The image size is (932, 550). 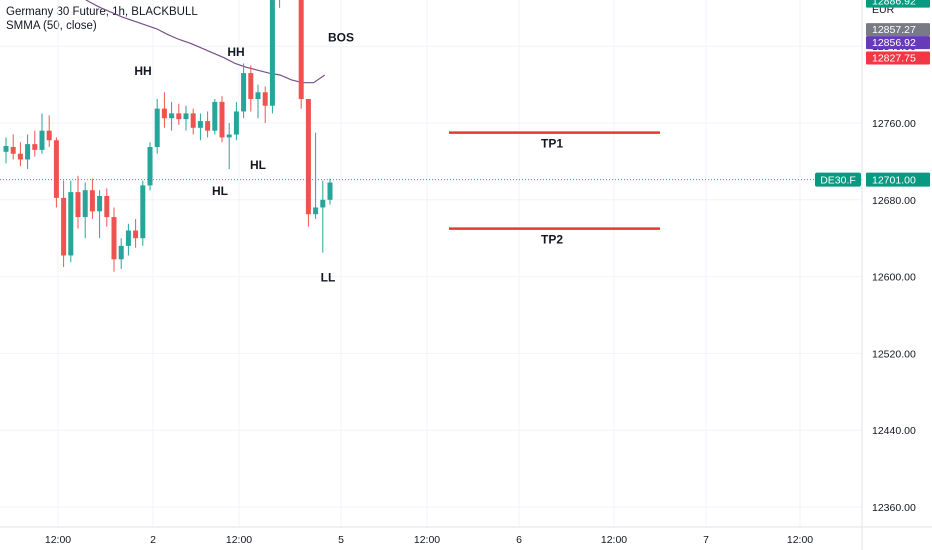 What do you see at coordinates (102, 12) in the screenshot?
I see `chart-title: Germany 30 Future, 1h, BLACKBULL` at bounding box center [102, 12].